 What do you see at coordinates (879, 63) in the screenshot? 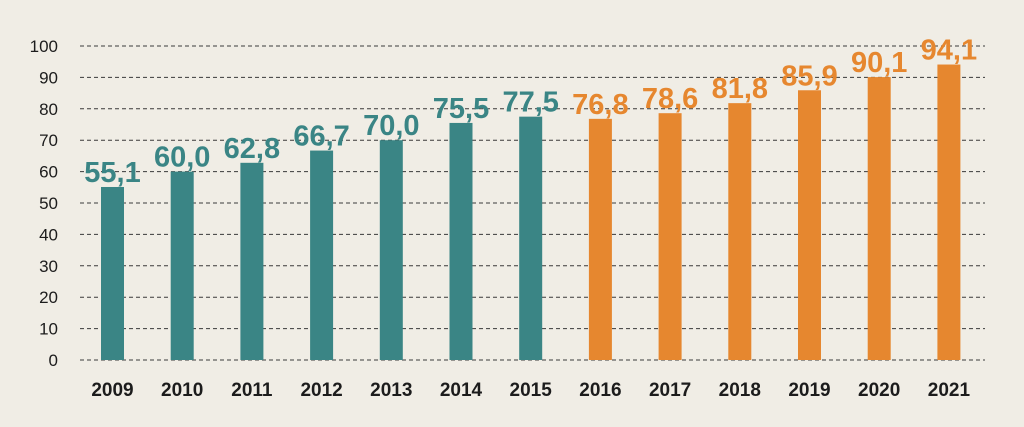
I see `data-label: 90,1` at bounding box center [879, 63].